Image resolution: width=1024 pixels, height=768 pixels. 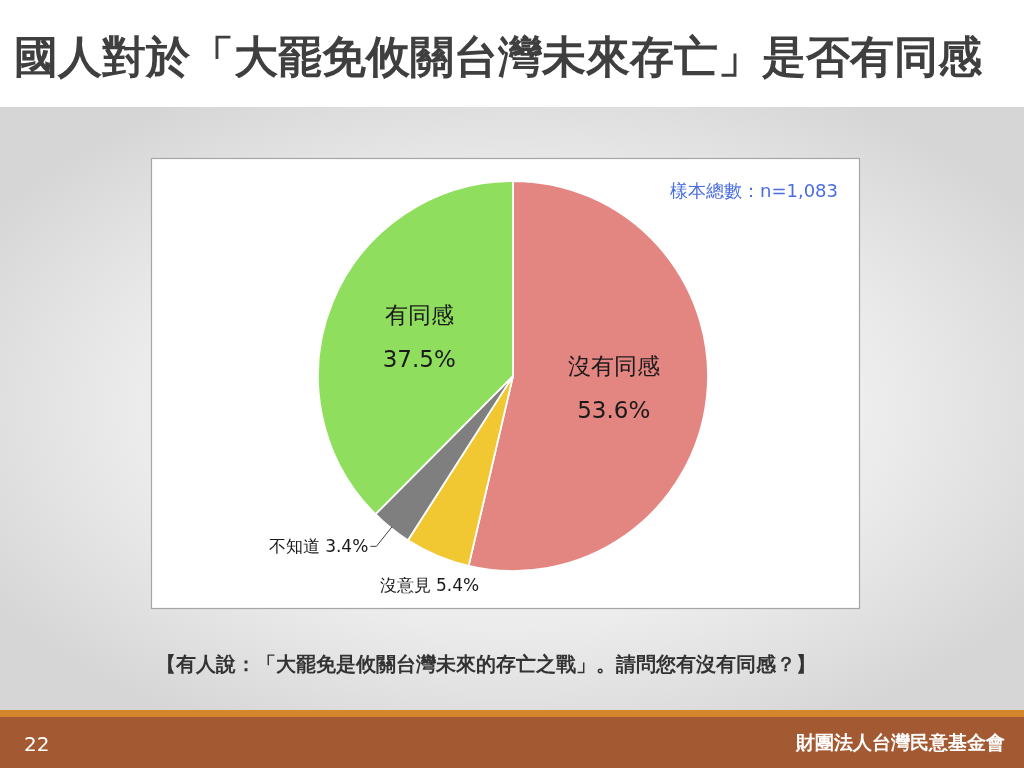 I want to click on data-label: 3.4%, so click(x=347, y=546).